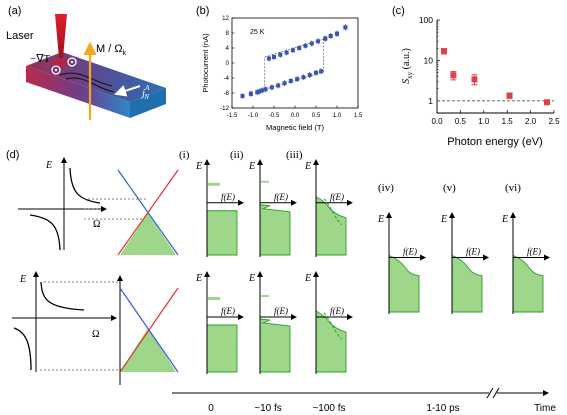  What do you see at coordinates (407, 66) in the screenshot?
I see `plot-c-ylabel: Sxy (a.u.)` at bounding box center [407, 66].